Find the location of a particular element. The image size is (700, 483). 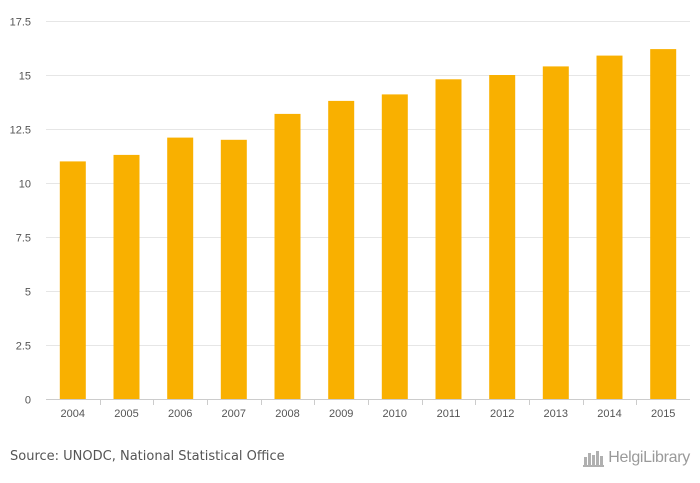

y-tick-label: 2.5 is located at coordinates (23, 347).